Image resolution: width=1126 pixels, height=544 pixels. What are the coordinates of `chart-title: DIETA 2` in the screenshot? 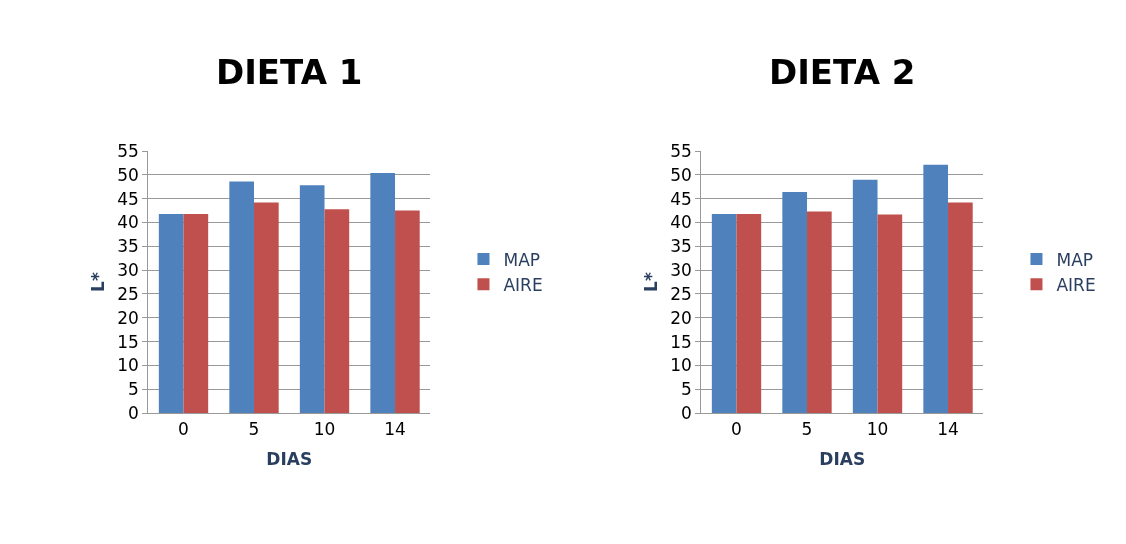 It's located at (842, 72).